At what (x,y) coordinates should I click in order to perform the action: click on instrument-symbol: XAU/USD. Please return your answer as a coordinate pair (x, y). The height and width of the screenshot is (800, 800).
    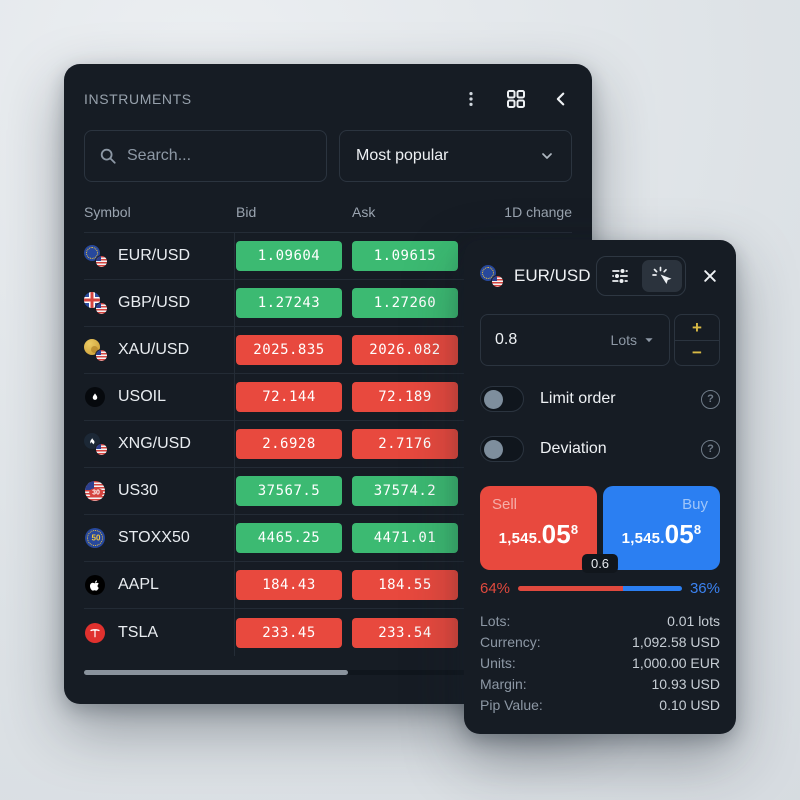
    Looking at the image, I should click on (154, 349).